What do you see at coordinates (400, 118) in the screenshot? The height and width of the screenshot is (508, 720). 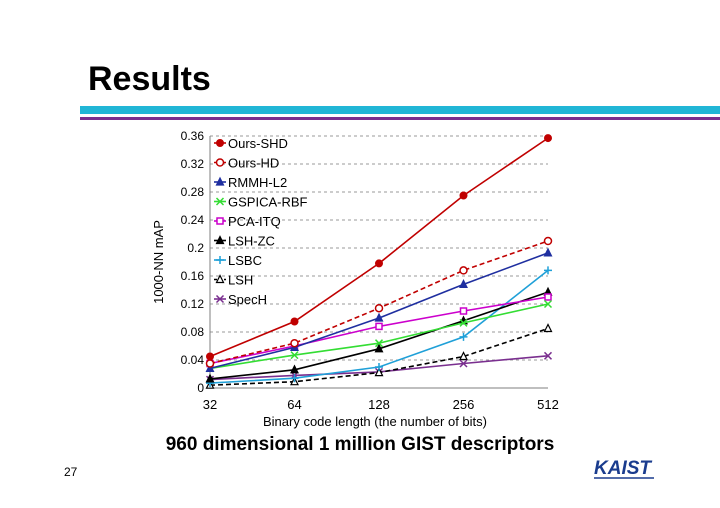 I see `title-accent-line` at bounding box center [400, 118].